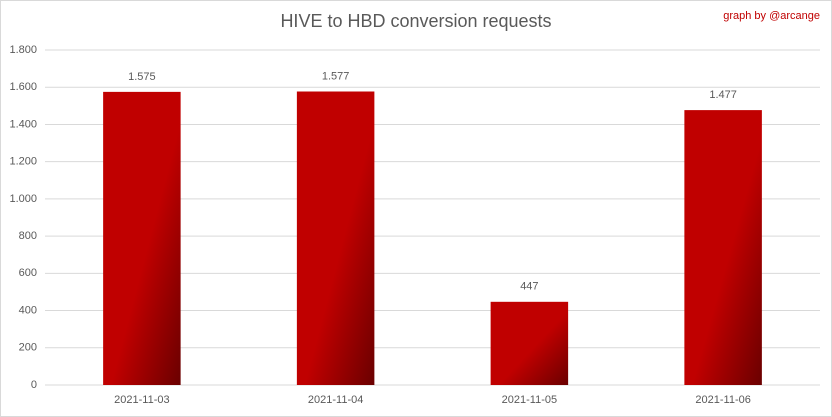  What do you see at coordinates (335, 400) in the screenshot?
I see `x-tick-label: 2021-11-04` at bounding box center [335, 400].